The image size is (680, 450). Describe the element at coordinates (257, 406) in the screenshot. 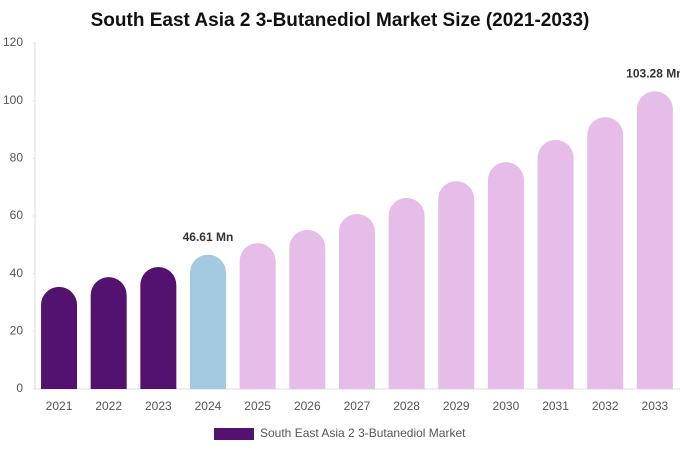

I see `x-tick-label: 2025` at that location.